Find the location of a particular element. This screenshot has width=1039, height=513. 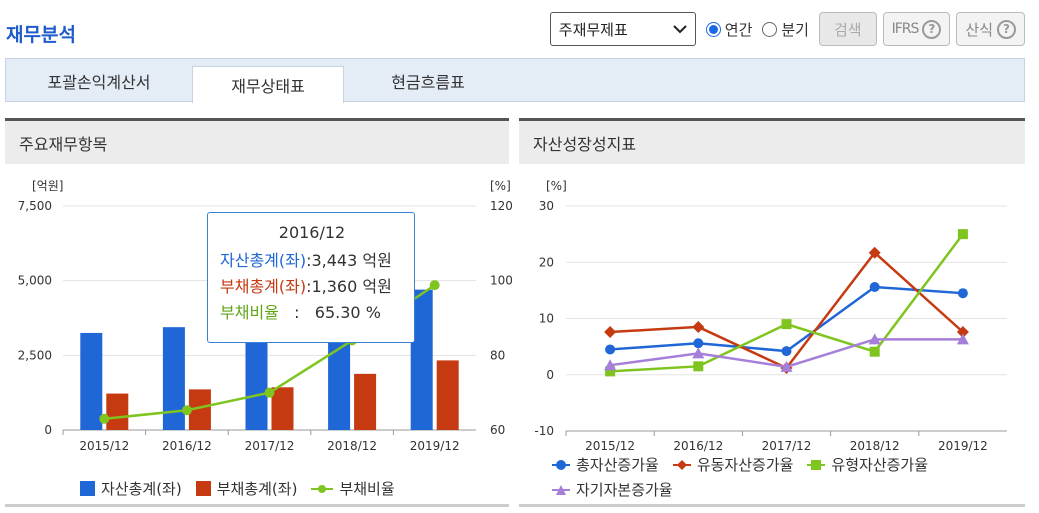

legend-item-debt-ratio: 부채비율 is located at coordinates (353, 488).